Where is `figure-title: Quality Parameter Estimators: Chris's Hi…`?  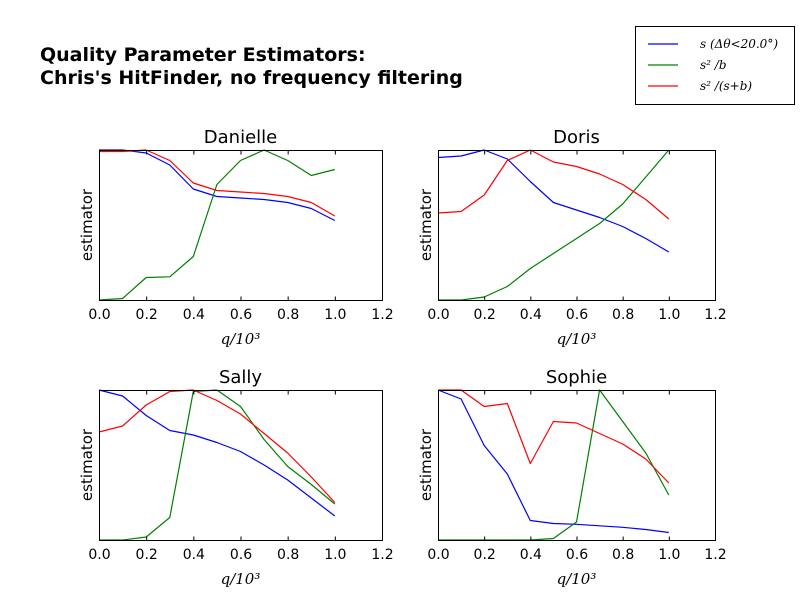
figure-title: Quality Parameter Estimators: Chris's Hi… is located at coordinates (251, 67).